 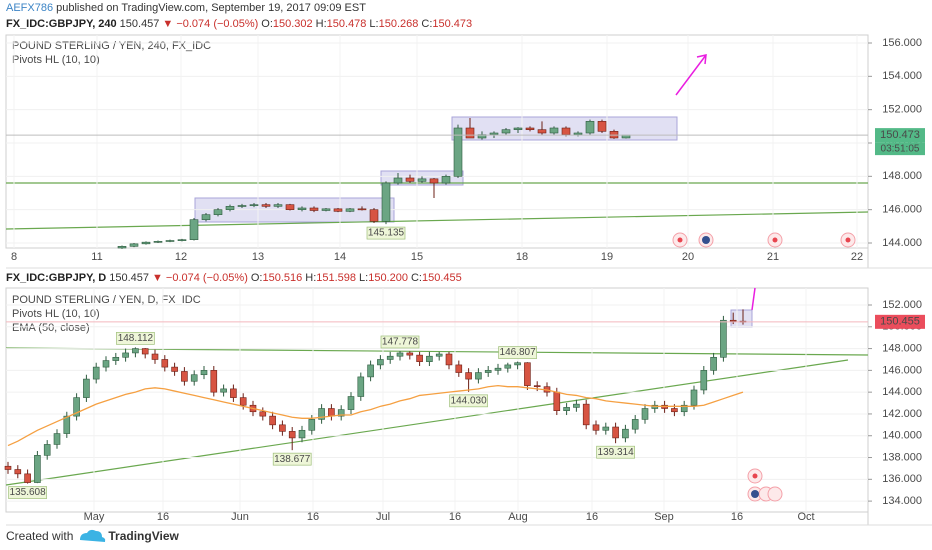 I want to click on countdown-tag, so click(x=900, y=149).